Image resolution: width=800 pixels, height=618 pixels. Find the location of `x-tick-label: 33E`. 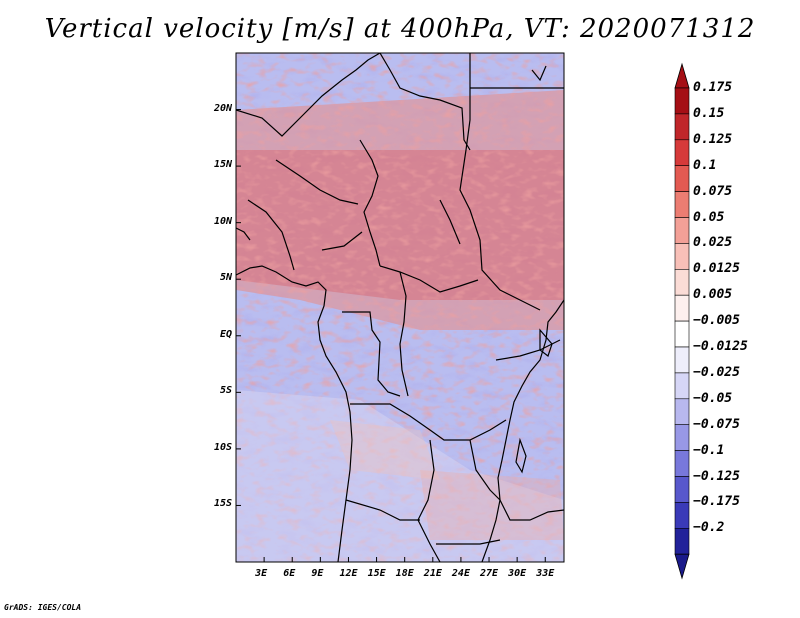

x-tick-label: 33E is located at coordinates (545, 573).